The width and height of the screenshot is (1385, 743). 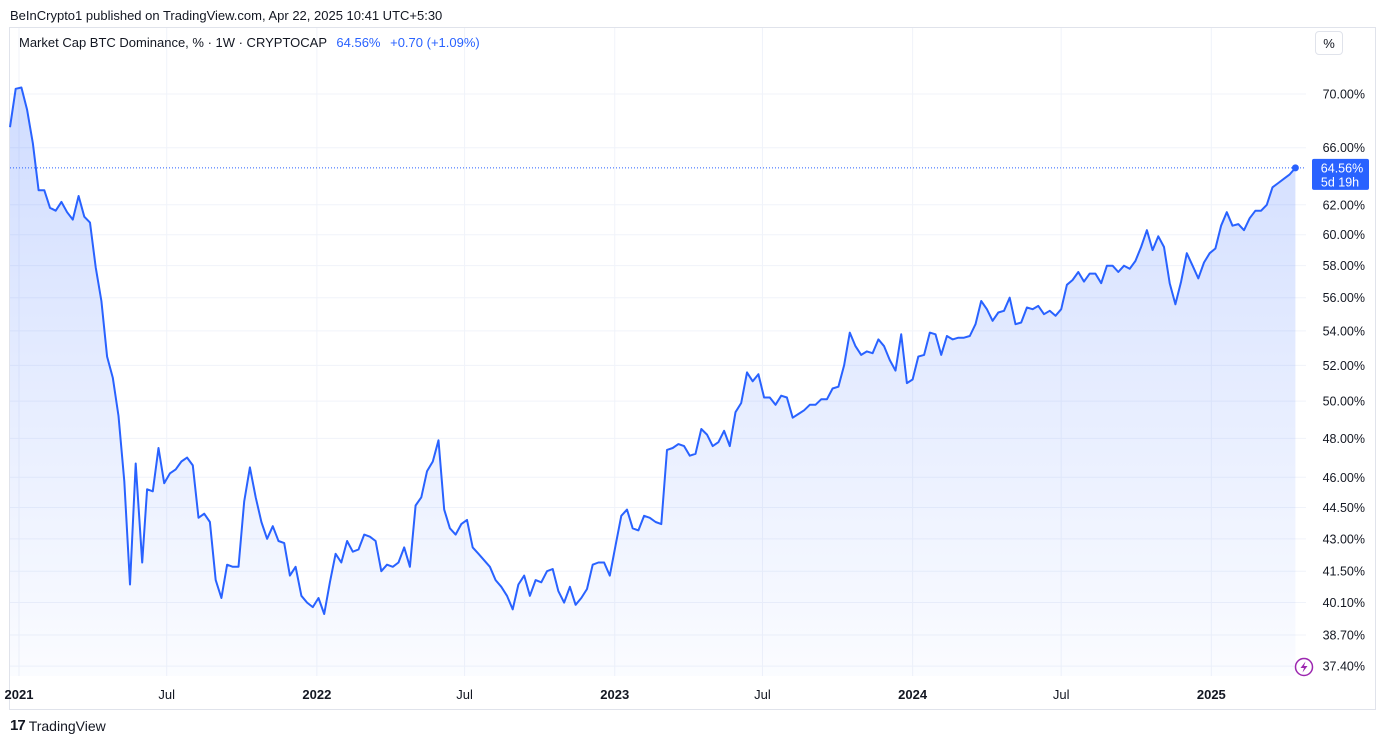 I want to click on last-point-marker, so click(x=1295, y=168).